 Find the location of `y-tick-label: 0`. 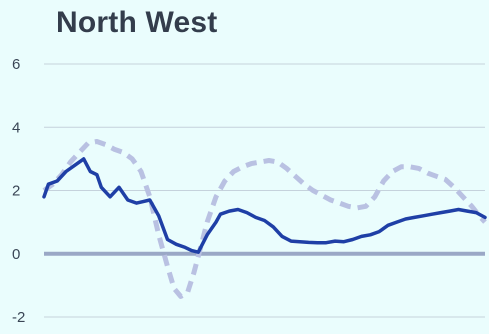

y-tick-label: 0 is located at coordinates (16, 254).